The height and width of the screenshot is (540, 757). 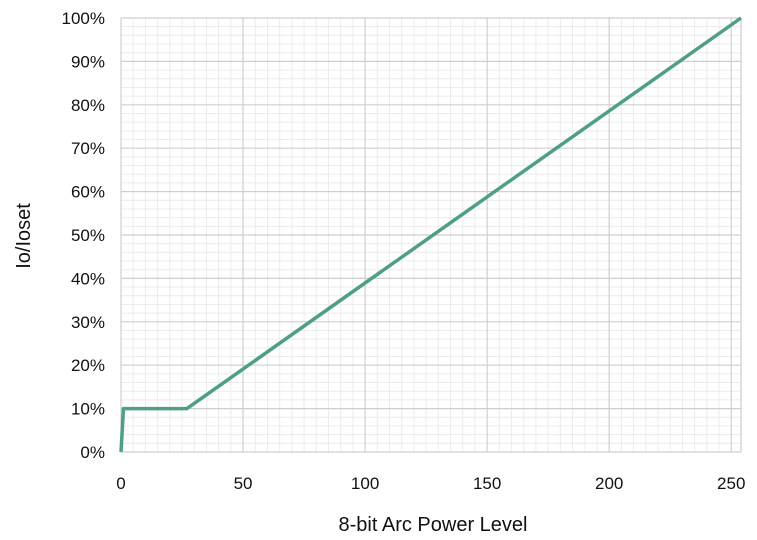 I want to click on y-tick-labels: 0% 10% 20% 30% 40% 50% 60% 70% 80% 90% 100%, so click(x=83, y=235).